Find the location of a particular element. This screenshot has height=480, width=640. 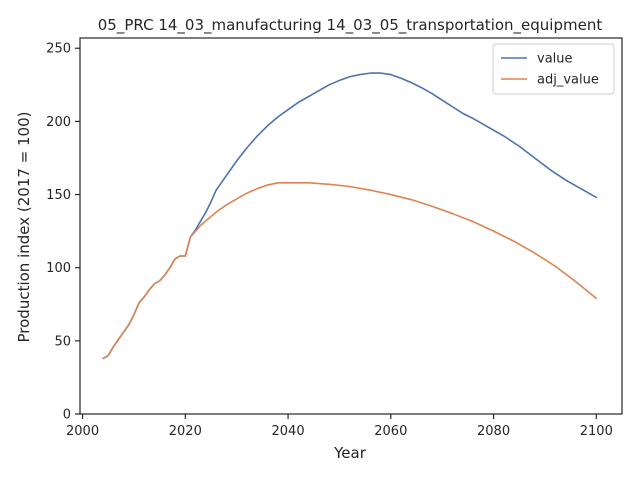

x-tick-label: 2020 is located at coordinates (185, 431).